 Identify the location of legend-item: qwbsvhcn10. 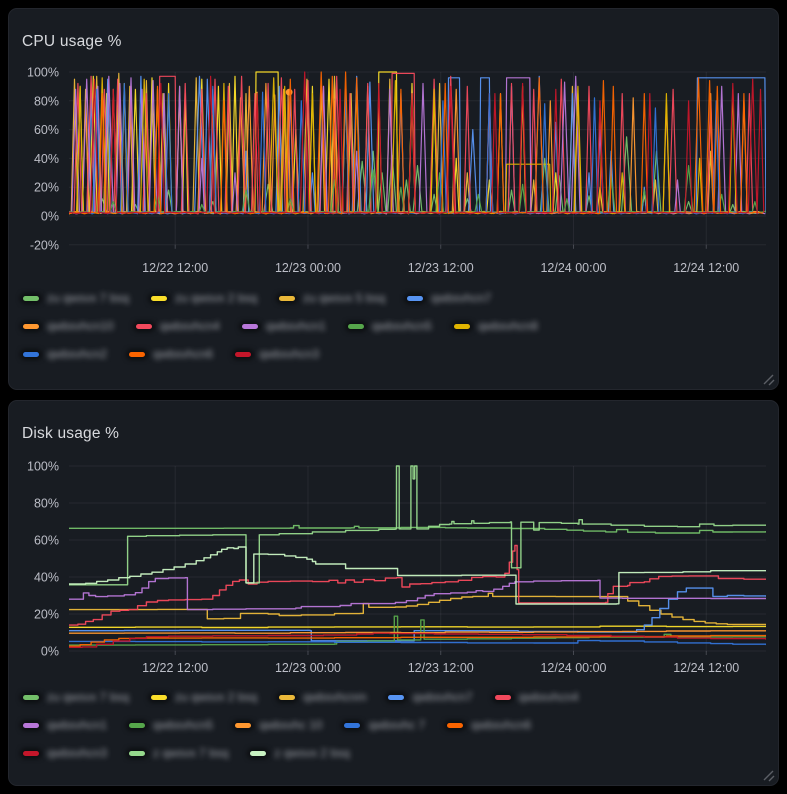
(68, 326).